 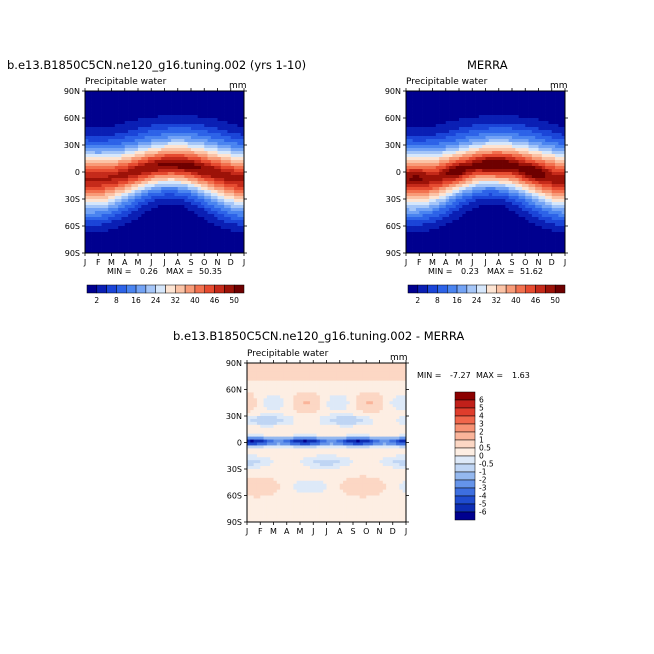 I want to click on colorbar-swatch, so click(x=239, y=289).